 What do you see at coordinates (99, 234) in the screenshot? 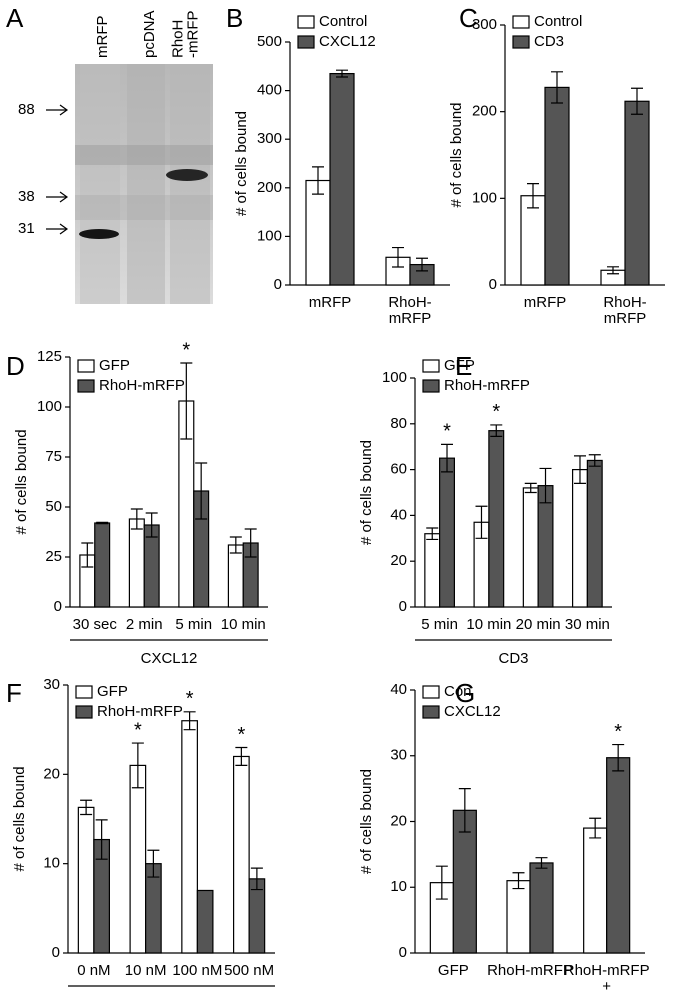
I see `blot-band` at bounding box center [99, 234].